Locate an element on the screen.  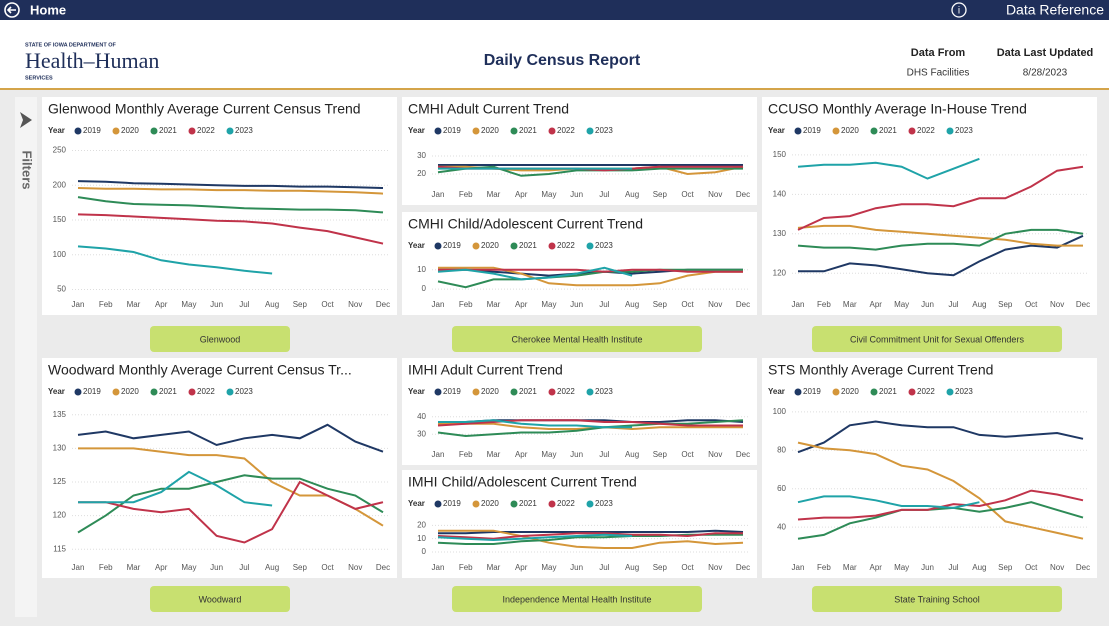
x-tick-label: Sep is located at coordinates (660, 304).